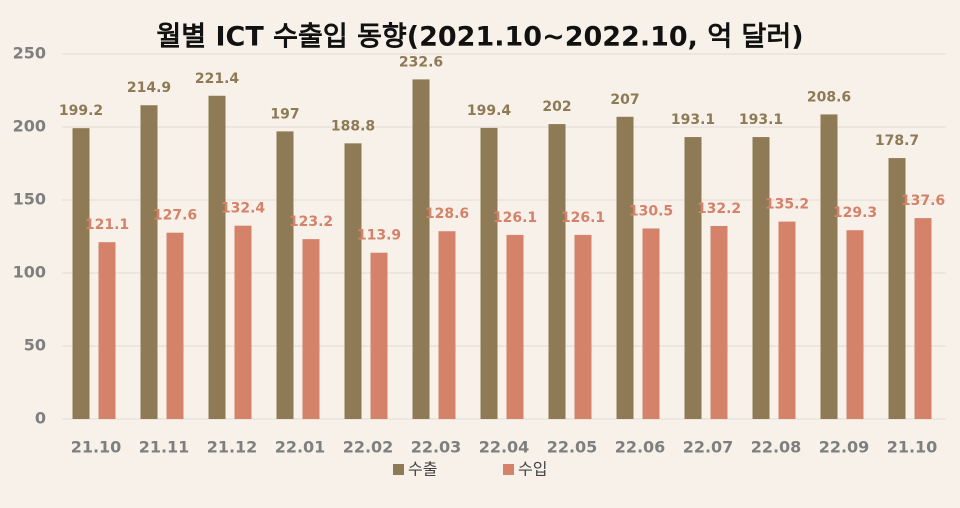 This screenshot has height=508, width=960. Describe the element at coordinates (624, 100) in the screenshot. I see `data-label: 207` at that location.